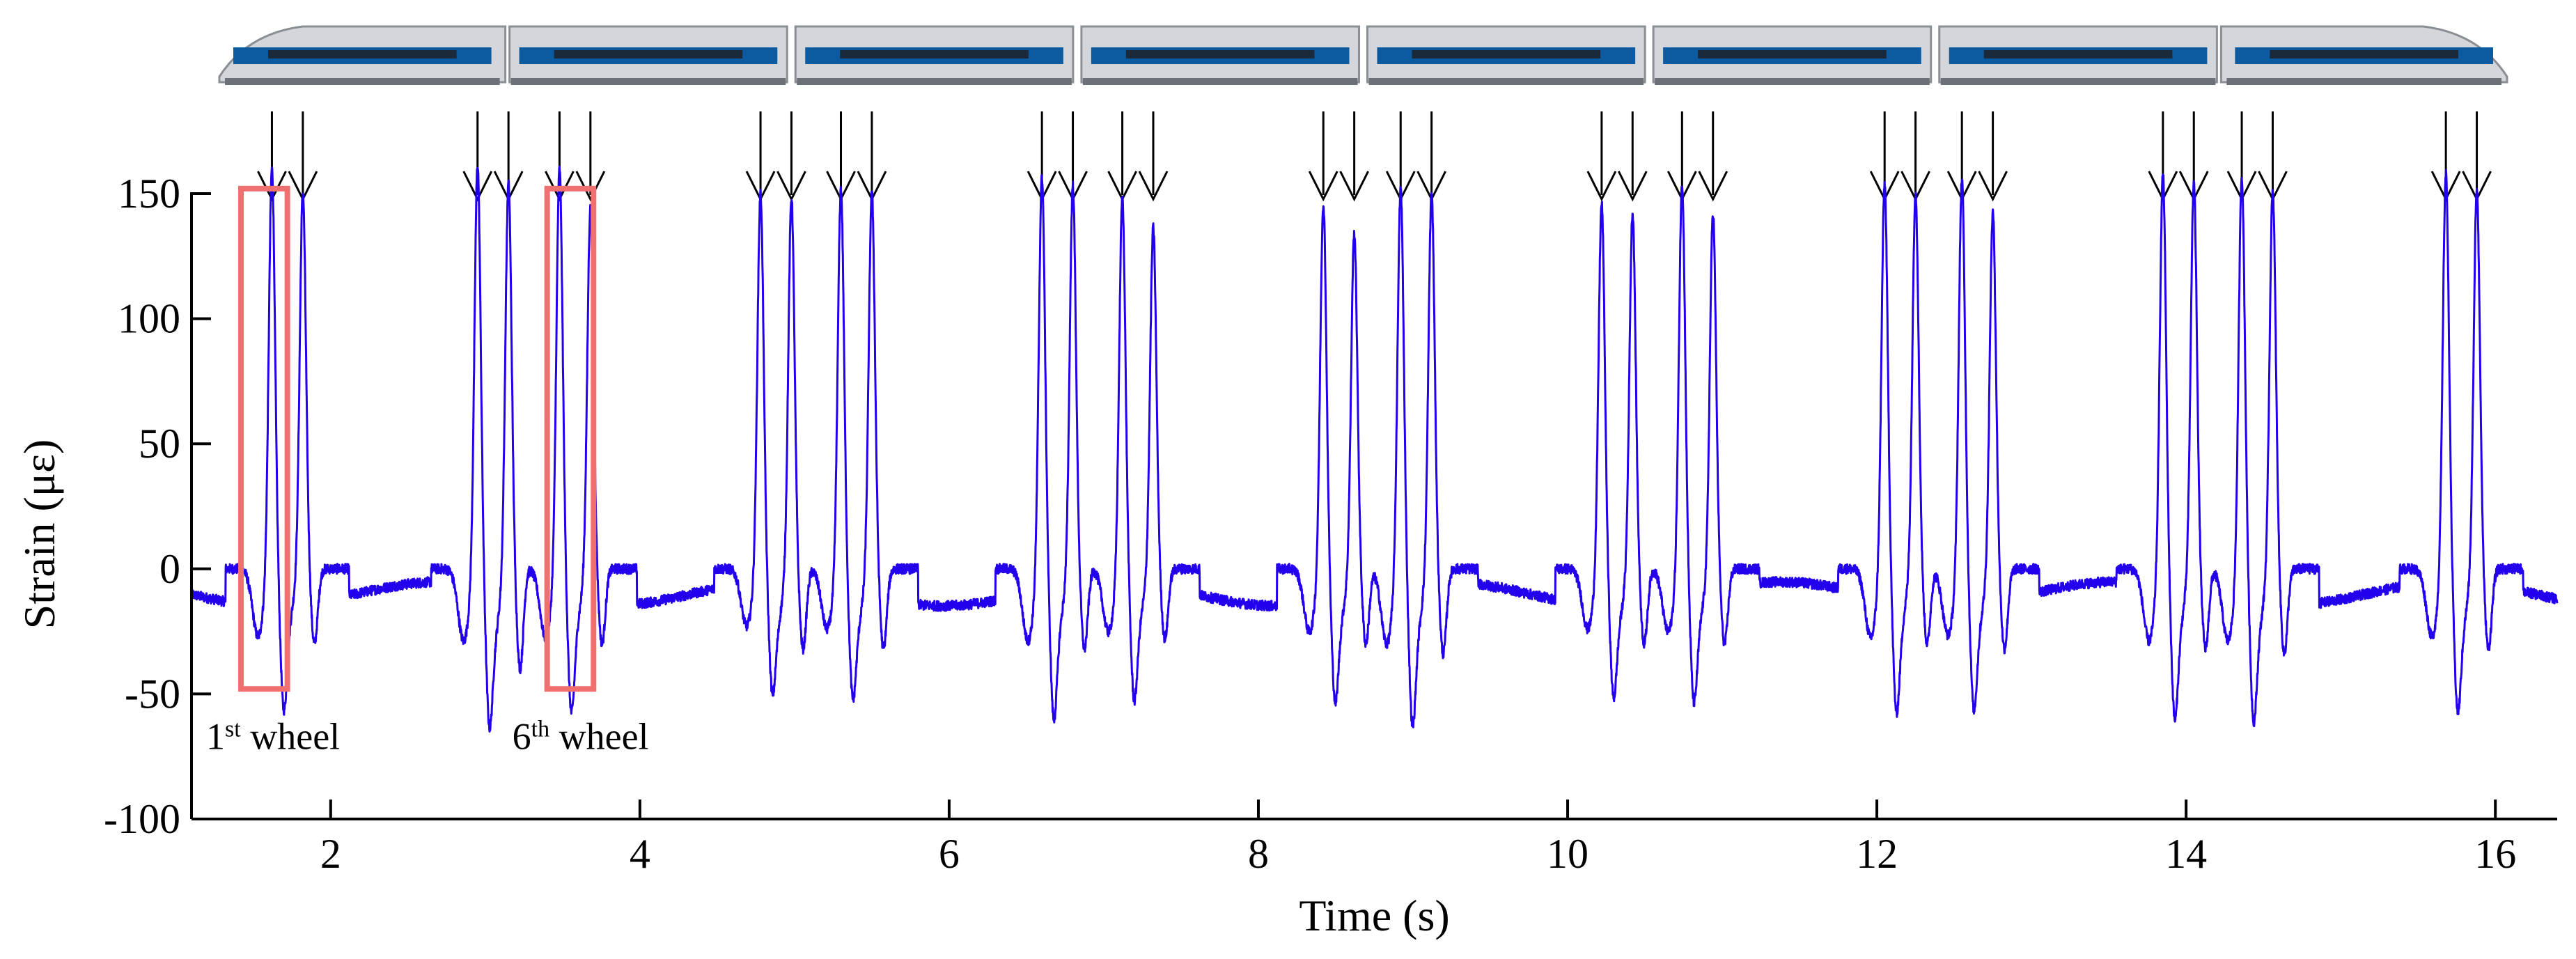 The image size is (2576, 959). I want to click on y-tick-label: -50, so click(152, 694).